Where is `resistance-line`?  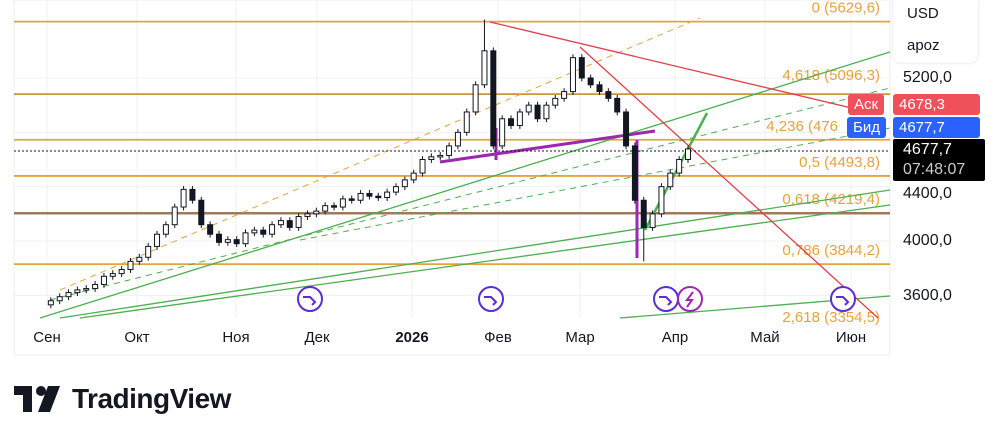
resistance-line is located at coordinates (675, 66).